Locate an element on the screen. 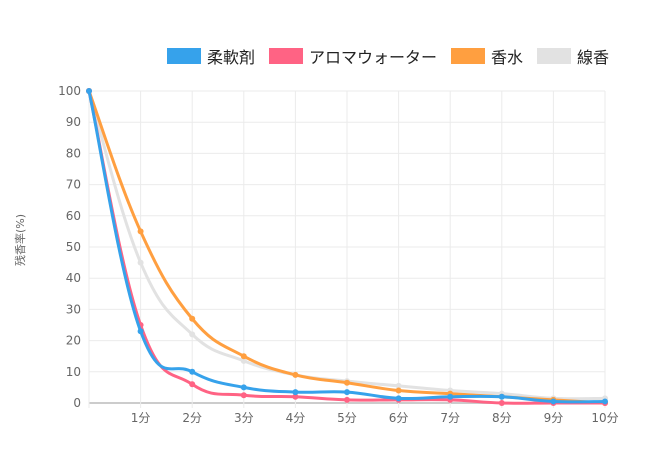  legend-item: 香水 is located at coordinates (486, 56).